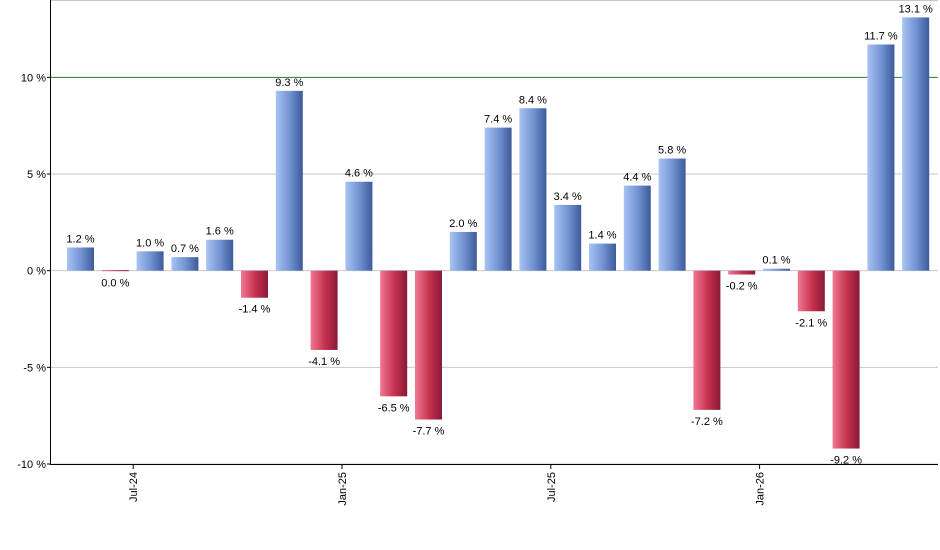 The height and width of the screenshot is (550, 940). Describe the element at coordinates (881, 36) in the screenshot. I see `data-label: 11.7 %` at that location.